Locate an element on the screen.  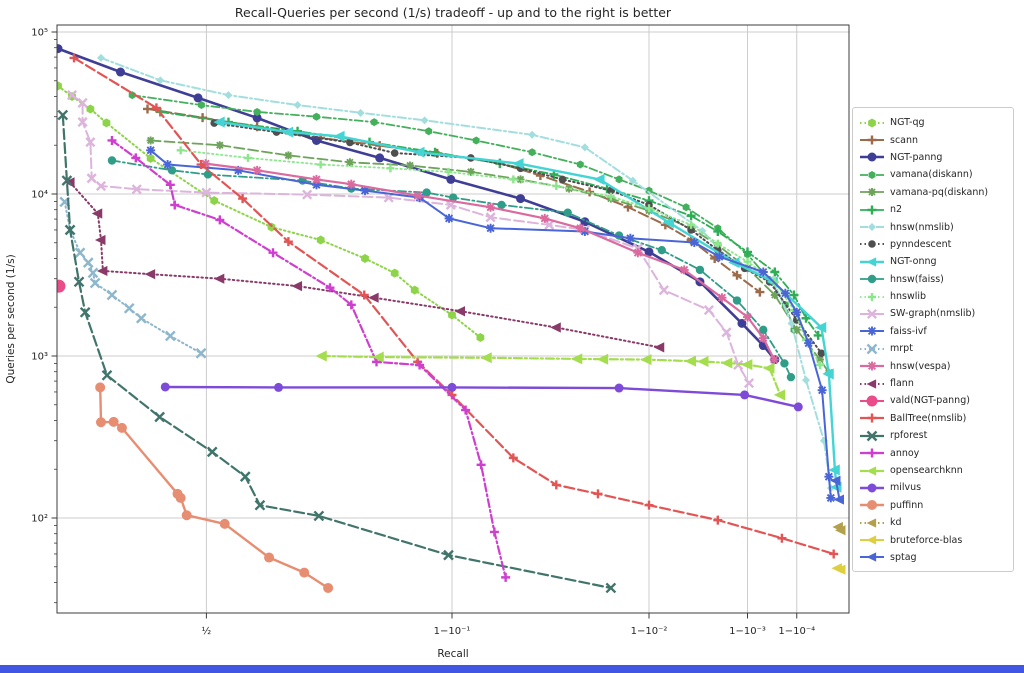
legend-label: hnsw(faiss) is located at coordinates (917, 279).